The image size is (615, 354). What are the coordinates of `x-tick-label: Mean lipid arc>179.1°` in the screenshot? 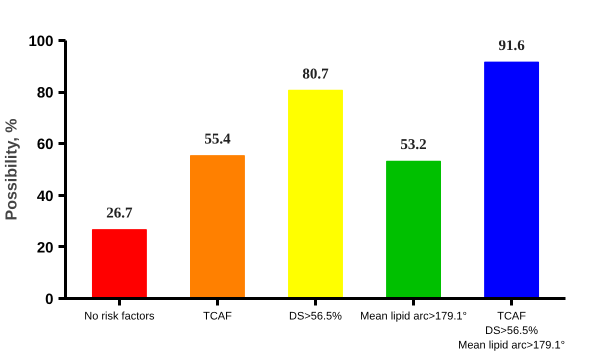 It's located at (413, 316).